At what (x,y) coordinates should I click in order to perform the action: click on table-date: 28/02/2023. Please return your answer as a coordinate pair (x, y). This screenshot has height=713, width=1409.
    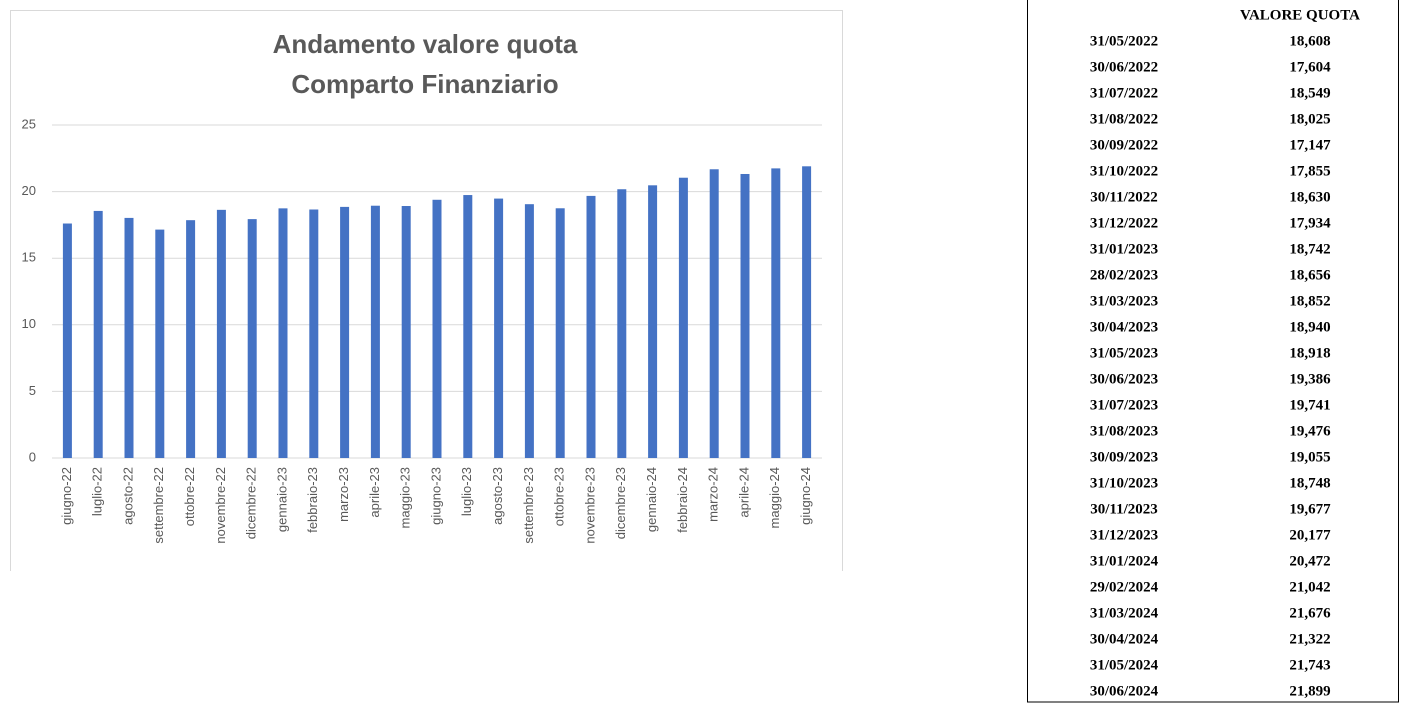
    Looking at the image, I should click on (1124, 275).